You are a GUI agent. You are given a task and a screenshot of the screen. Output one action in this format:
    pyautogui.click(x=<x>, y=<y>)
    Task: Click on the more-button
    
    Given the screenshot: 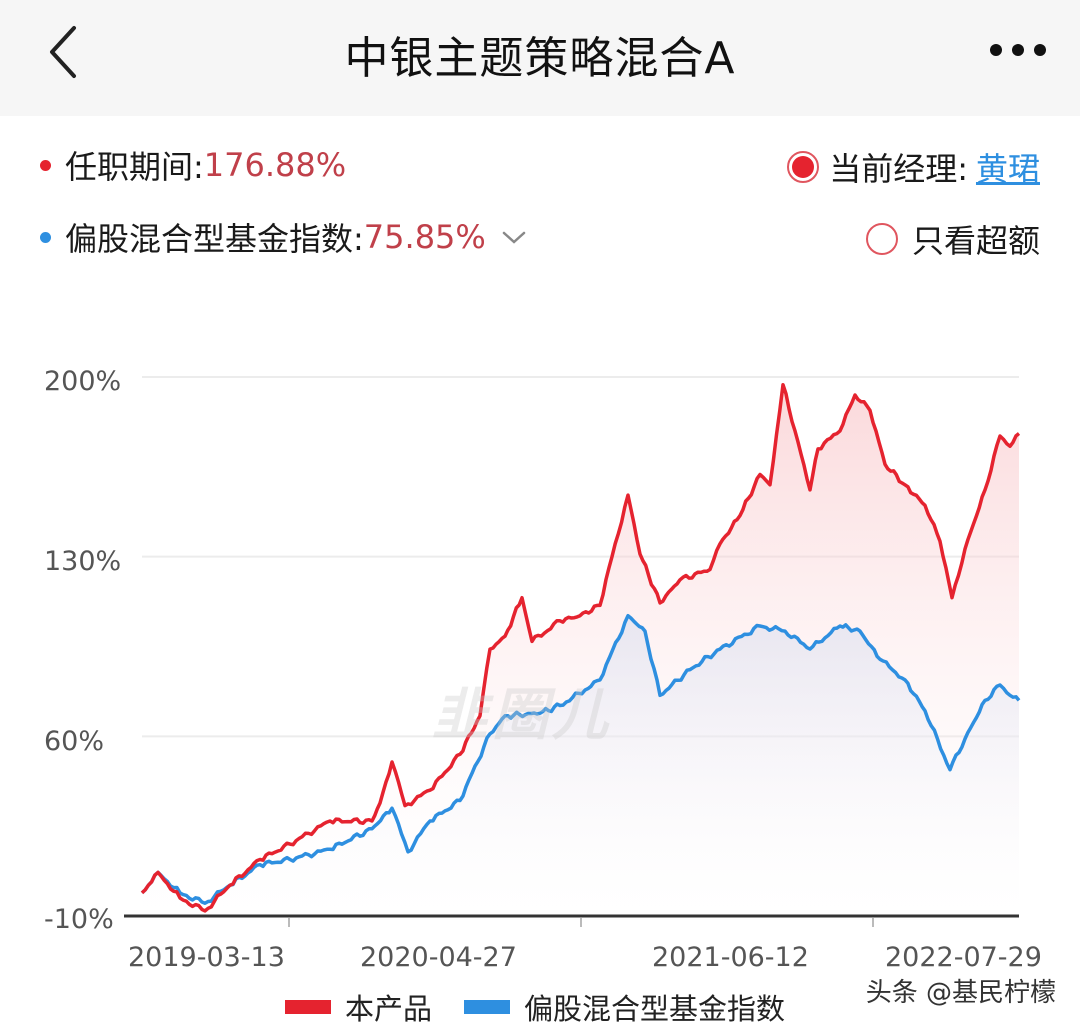 What is the action you would take?
    pyautogui.click(x=1018, y=50)
    